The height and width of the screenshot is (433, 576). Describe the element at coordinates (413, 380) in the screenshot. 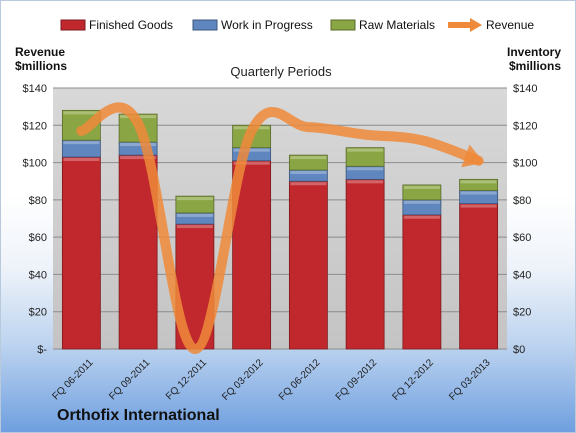

I see `category-label: FQ 12-2012` at that location.